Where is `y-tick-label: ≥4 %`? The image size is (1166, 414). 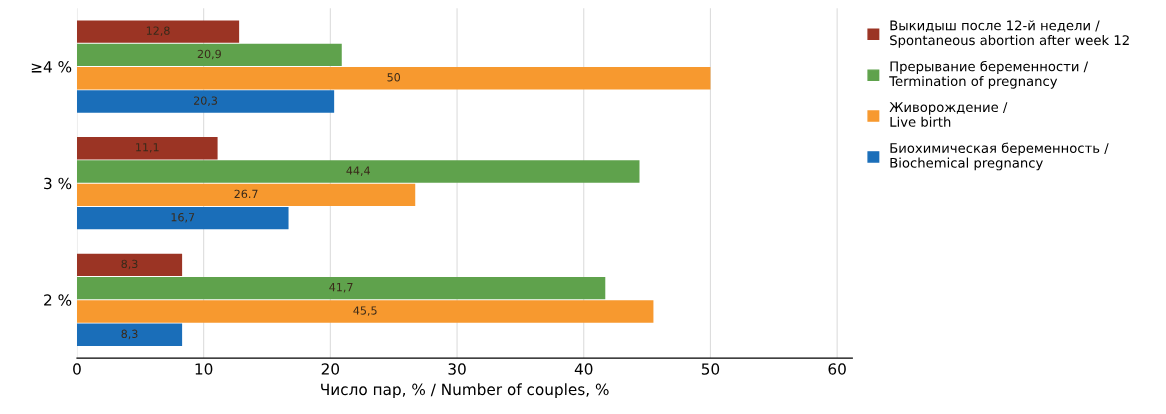 y-tick-label: ≥4 % is located at coordinates (51, 67).